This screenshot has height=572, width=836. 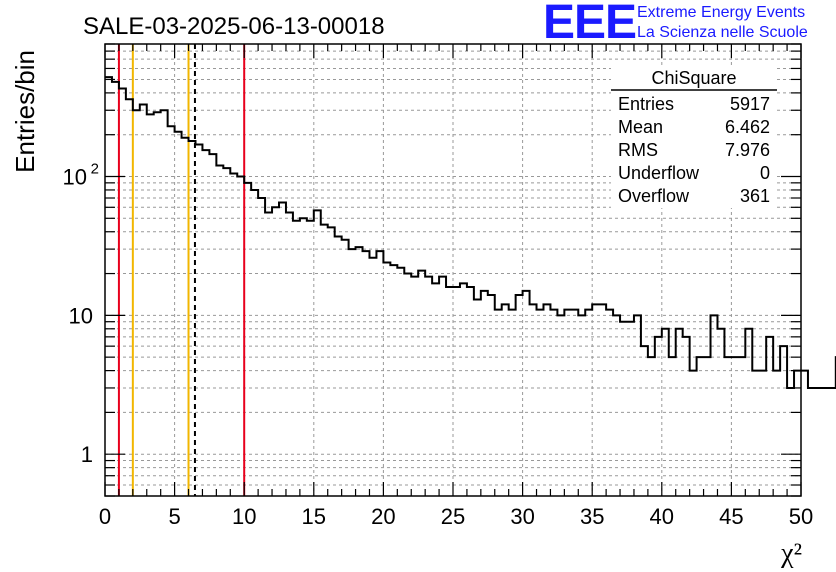 What do you see at coordinates (693, 78) in the screenshot?
I see `stats-title: ChiSquare` at bounding box center [693, 78].